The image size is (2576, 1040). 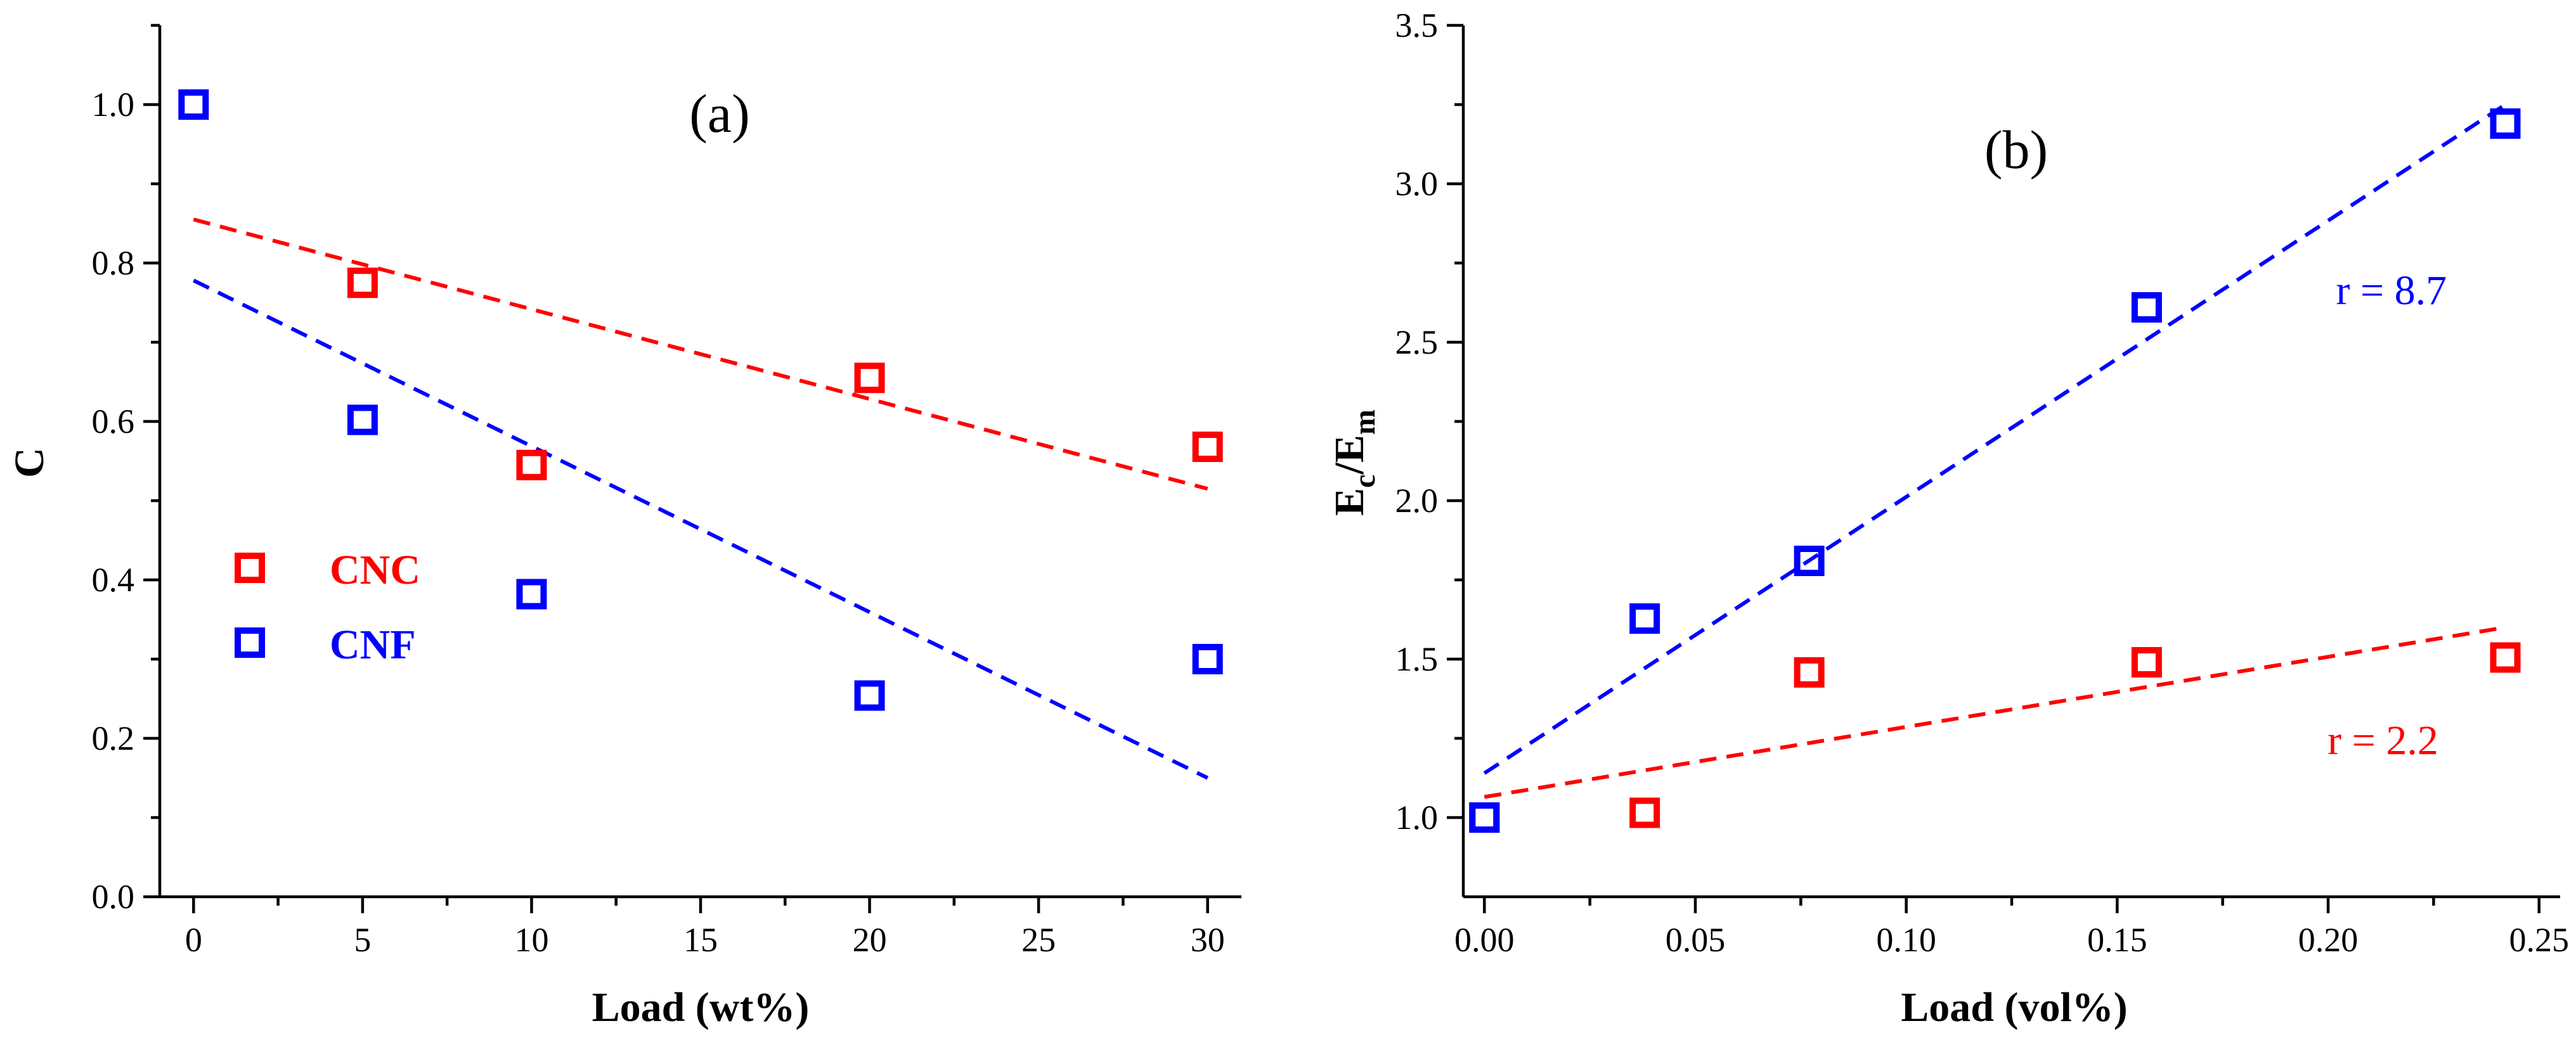 I want to click on x-tick-label: 30, so click(x=1208, y=940).